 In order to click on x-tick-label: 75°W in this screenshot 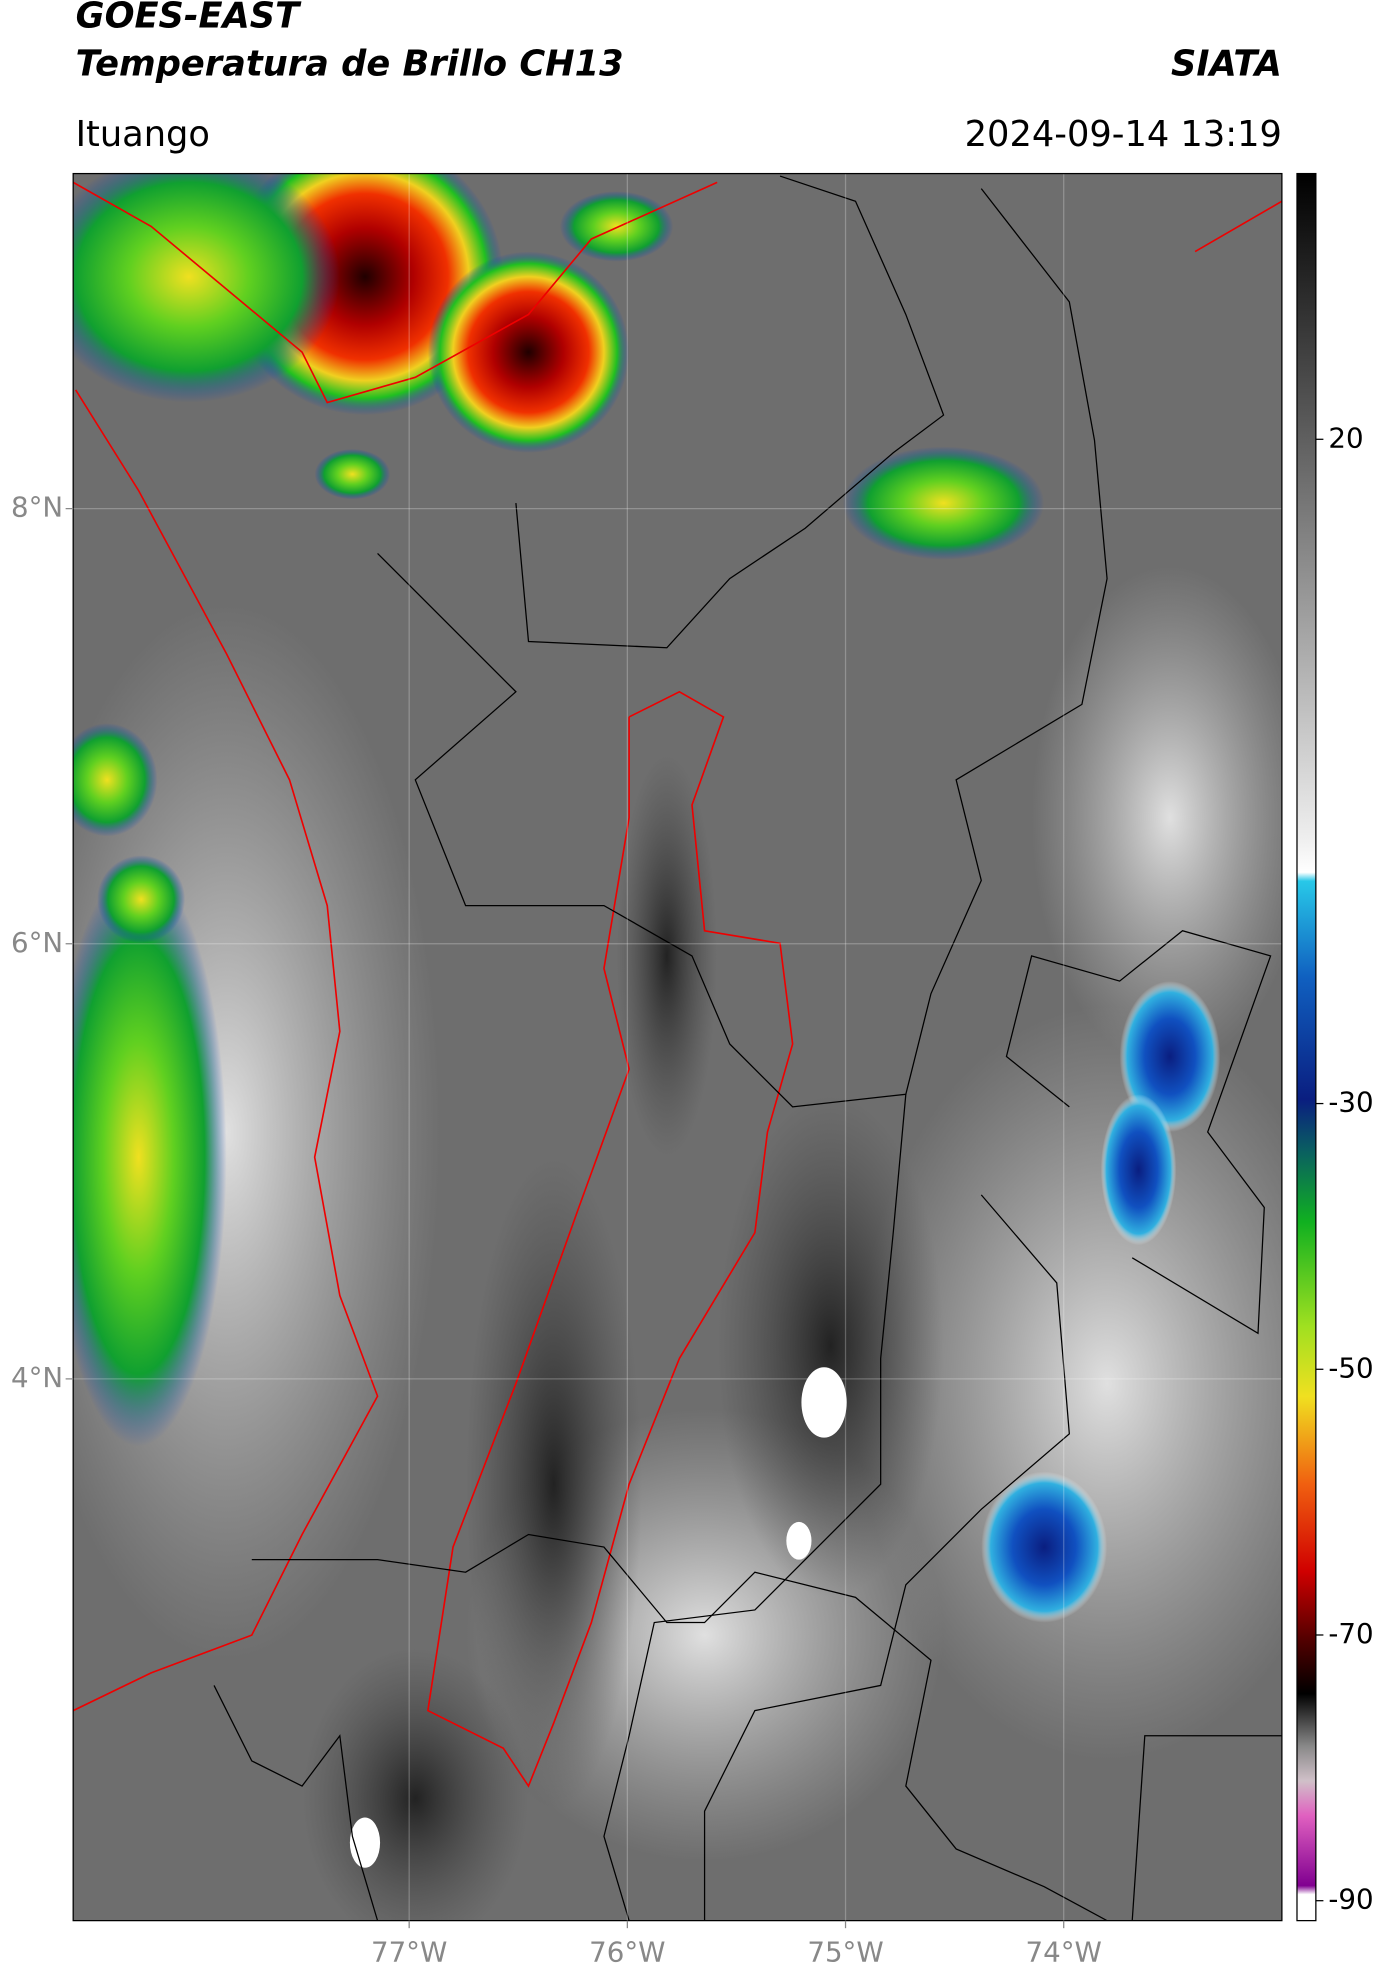, I will do `click(845, 1951)`.